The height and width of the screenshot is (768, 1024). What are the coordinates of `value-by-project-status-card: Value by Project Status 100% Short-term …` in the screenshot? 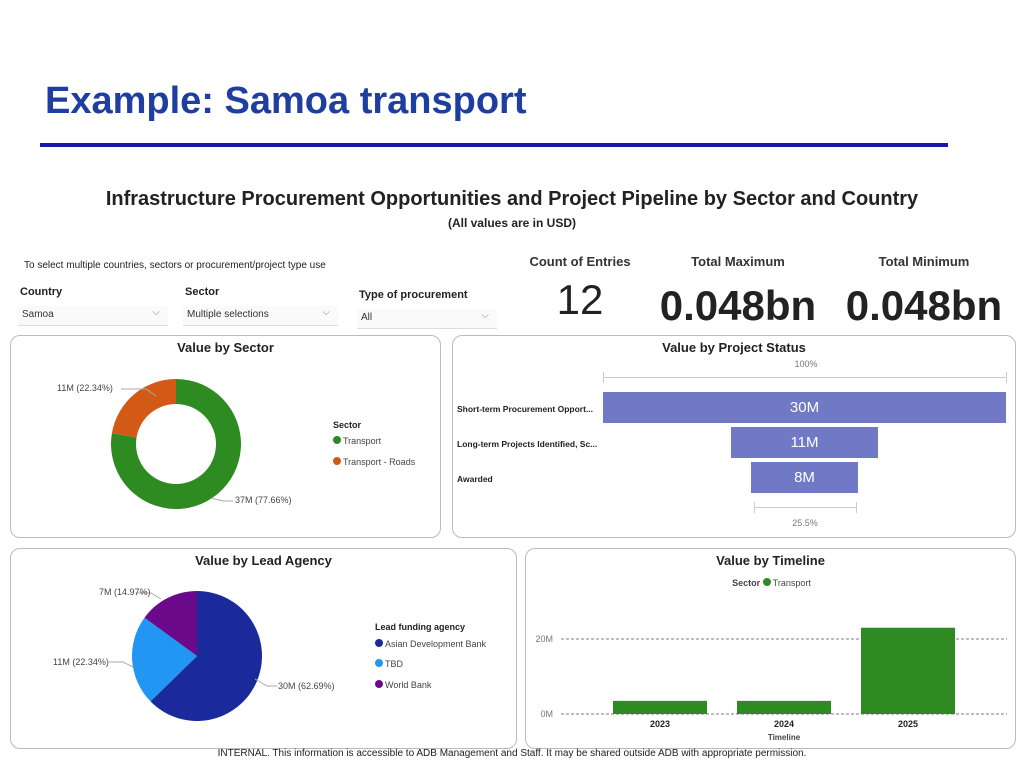 It's located at (734, 436).